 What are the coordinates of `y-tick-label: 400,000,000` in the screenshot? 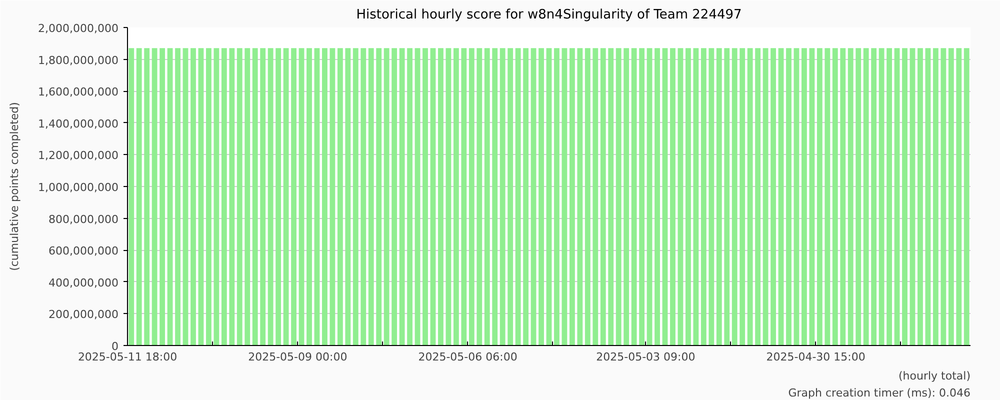 It's located at (83, 283).